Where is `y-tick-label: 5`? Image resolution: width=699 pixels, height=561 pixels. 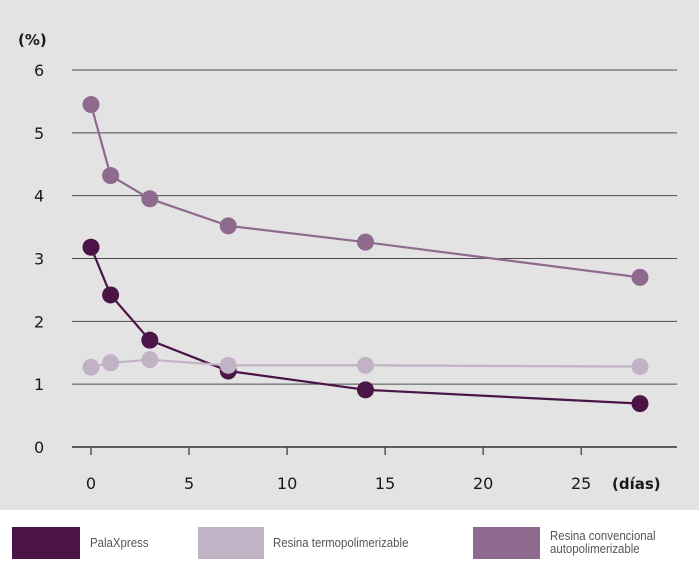 y-tick-label: 5 is located at coordinates (39, 133).